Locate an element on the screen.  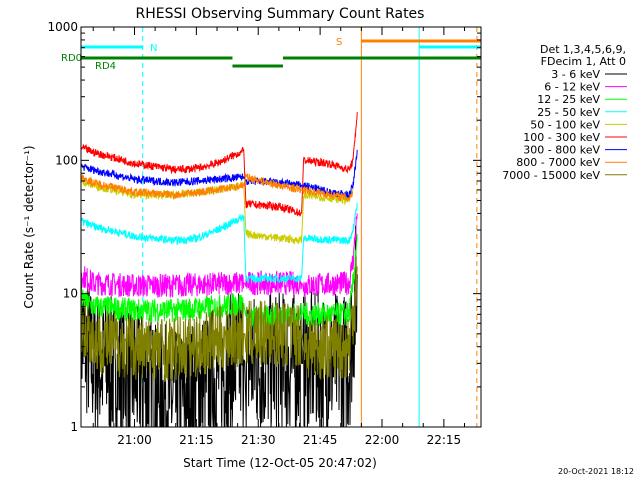
legend-entry: 800 - 7000 keV is located at coordinates (558, 162).